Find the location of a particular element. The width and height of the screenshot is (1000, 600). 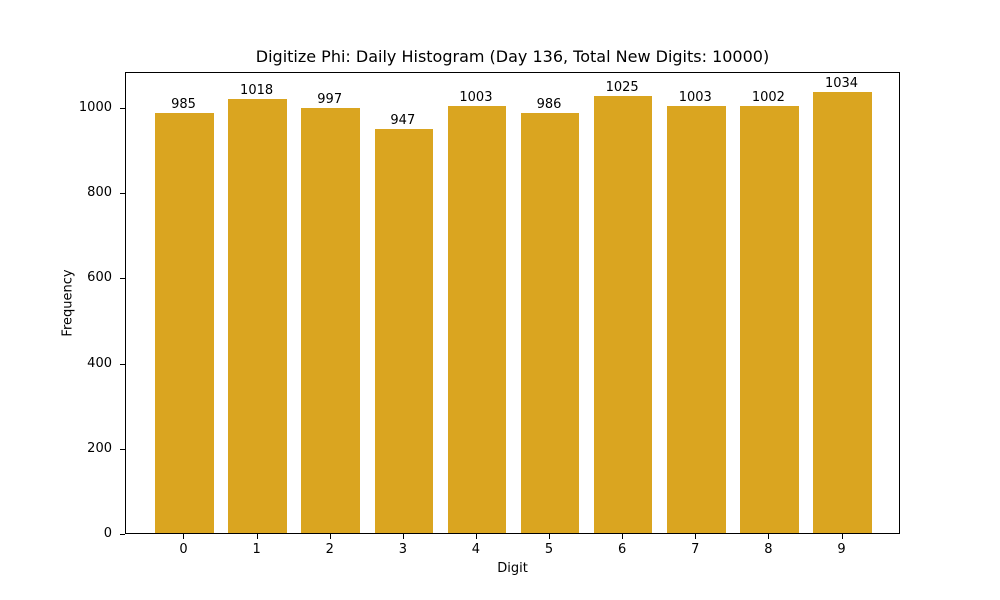

x-tick-label: 5 is located at coordinates (549, 549).